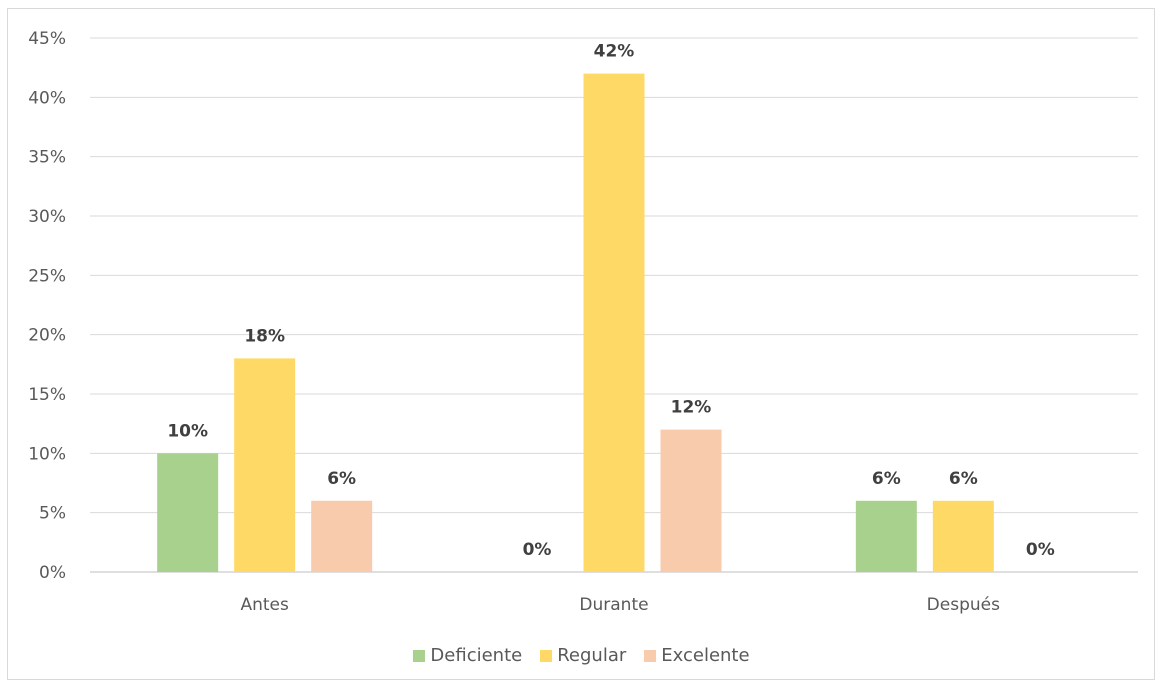 Image resolution: width=1163 pixels, height=688 pixels. What do you see at coordinates (476, 655) in the screenshot?
I see `legend-label: Deficiente` at bounding box center [476, 655].